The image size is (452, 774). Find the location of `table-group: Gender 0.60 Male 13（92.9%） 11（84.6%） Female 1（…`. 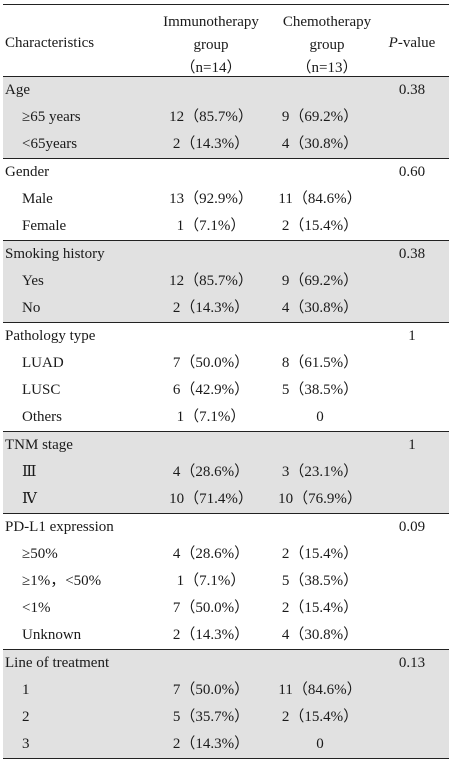

table-group: Gender 0.60 Male 13（92.9%） 11（84.6%） Female 1（… is located at coordinates (226, 199).